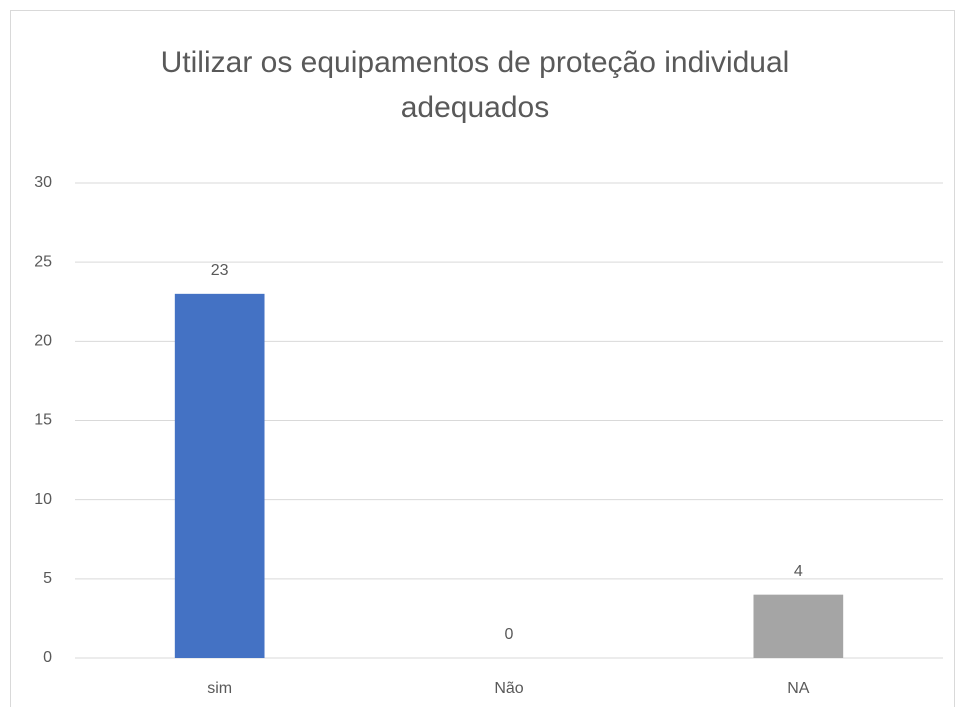  I want to click on data-label: 0, so click(509, 634).